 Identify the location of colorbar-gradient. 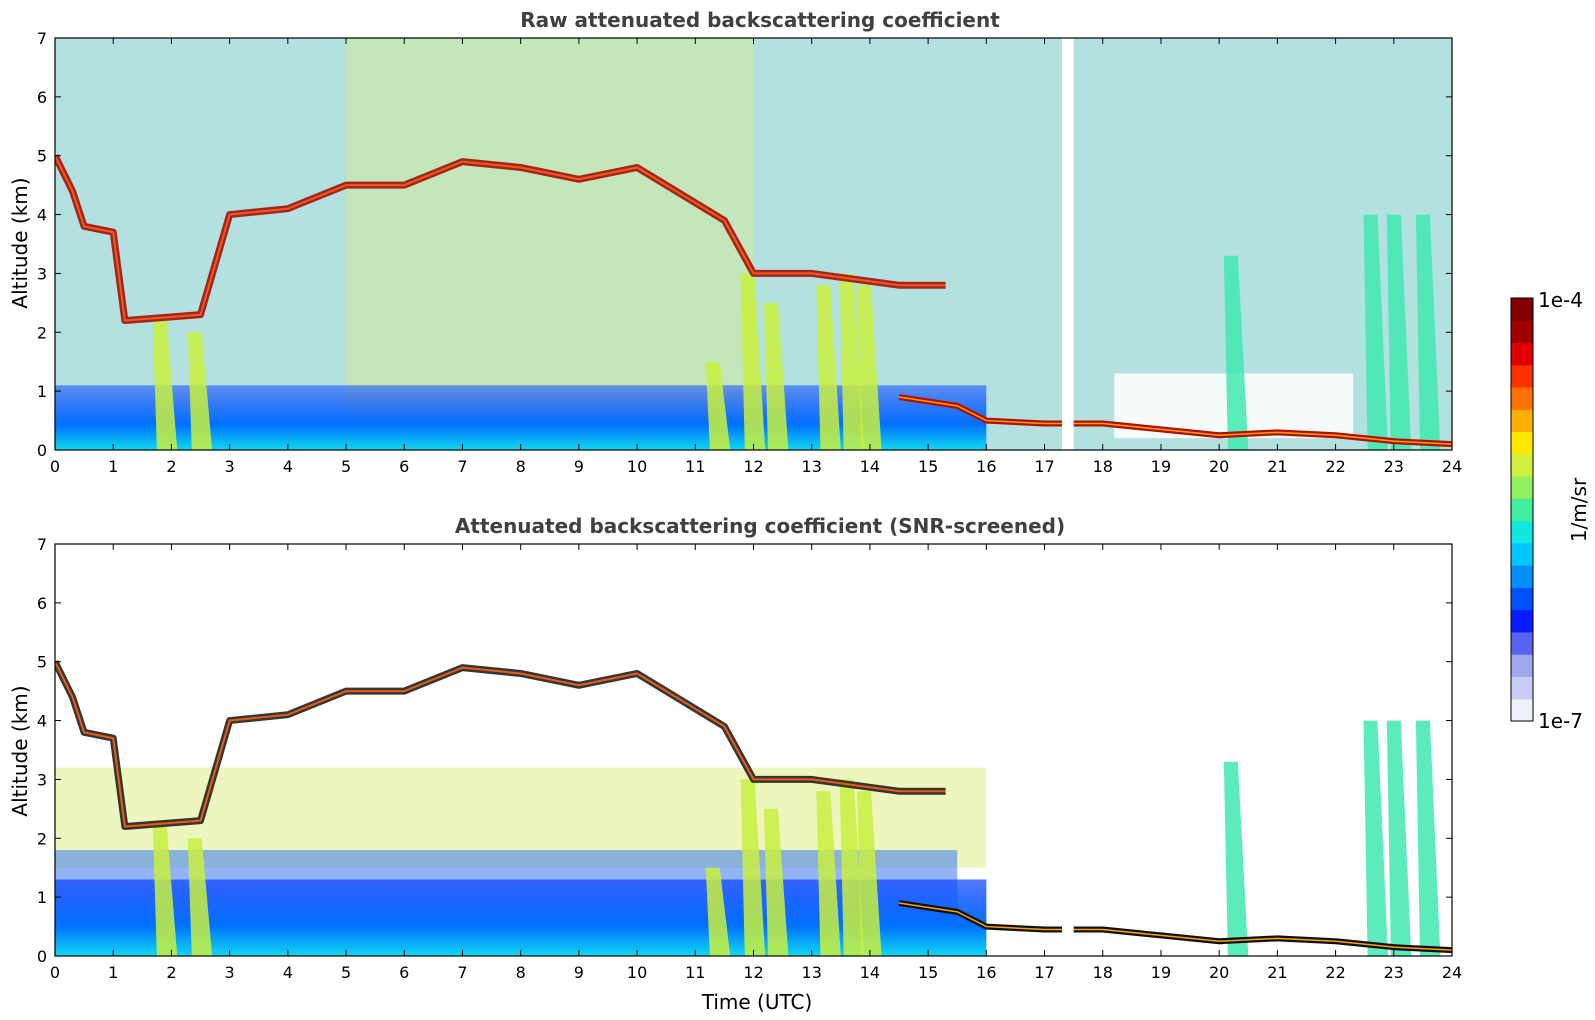
(1522, 510).